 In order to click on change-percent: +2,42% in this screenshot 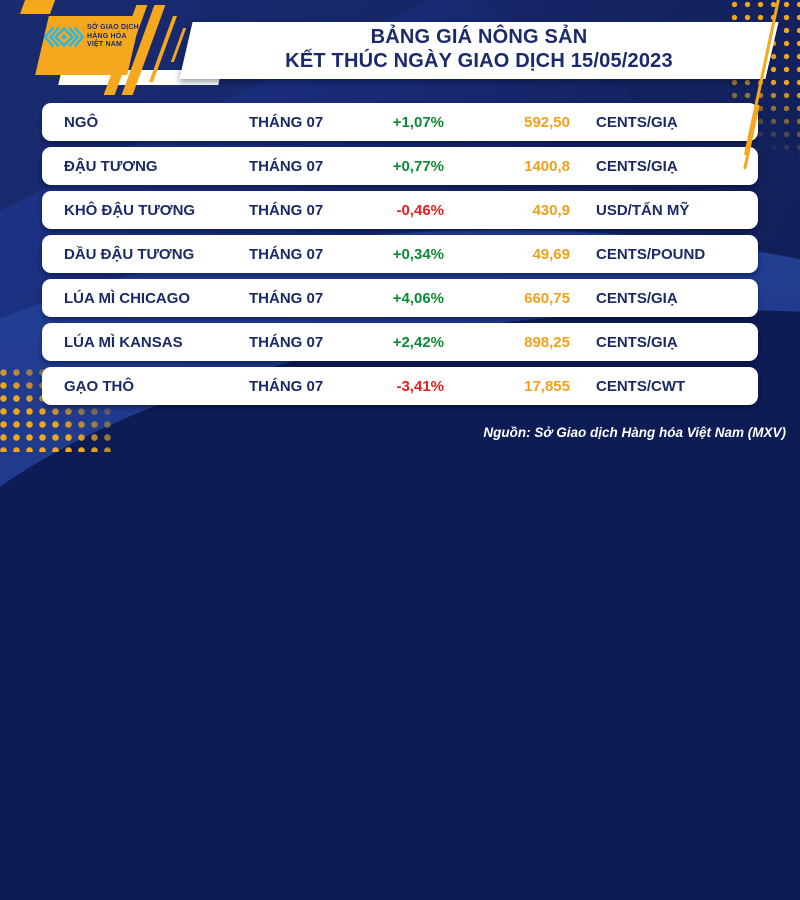, I will do `click(418, 342)`.